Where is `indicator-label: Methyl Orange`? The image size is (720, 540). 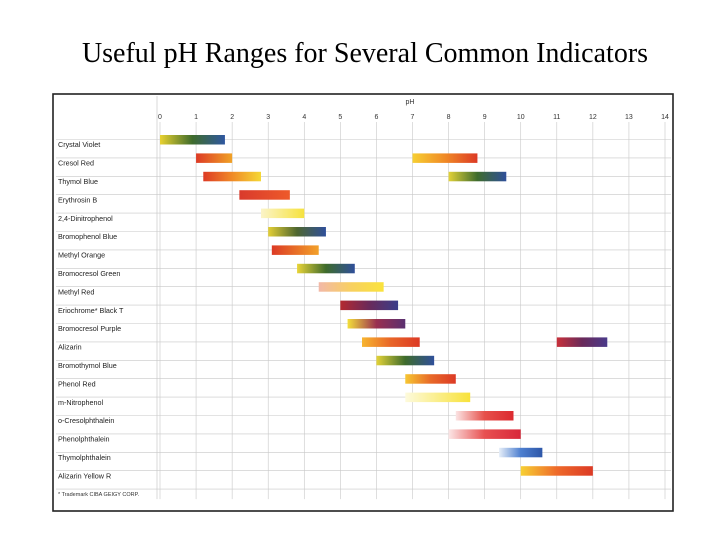 indicator-label: Methyl Orange is located at coordinates (81, 255).